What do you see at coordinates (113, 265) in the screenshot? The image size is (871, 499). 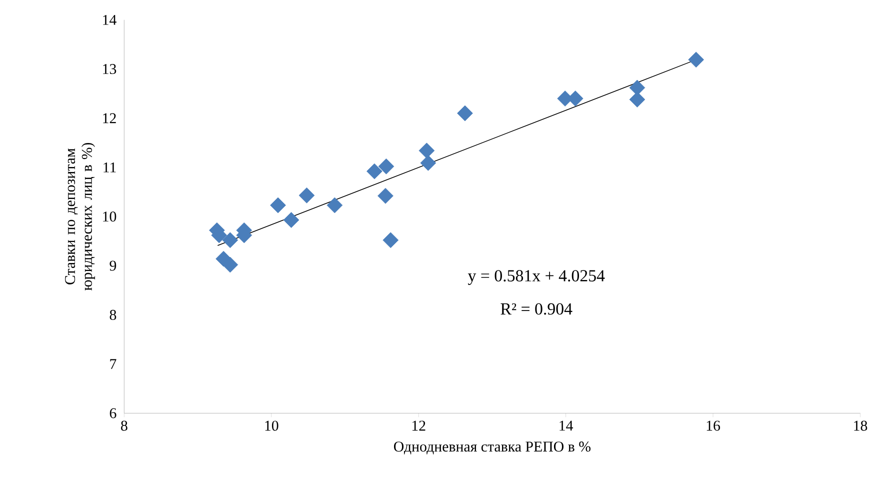 I see `y-tick-label: 9` at bounding box center [113, 265].